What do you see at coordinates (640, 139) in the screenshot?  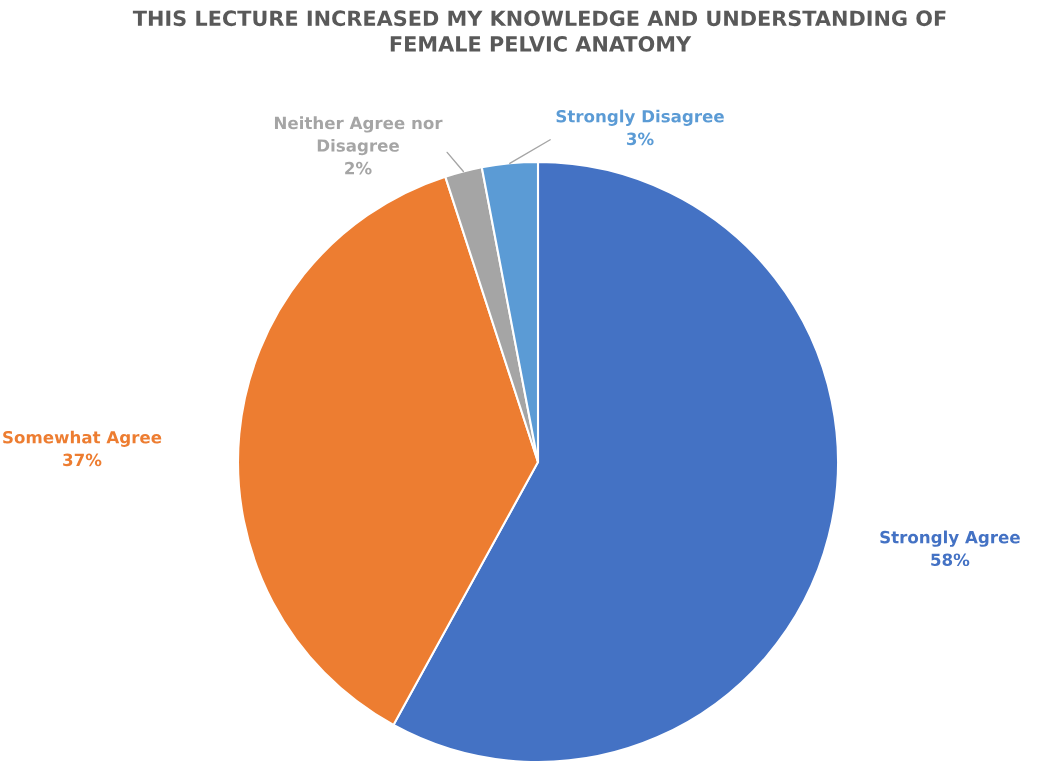 I see `data-label: 3%` at bounding box center [640, 139].